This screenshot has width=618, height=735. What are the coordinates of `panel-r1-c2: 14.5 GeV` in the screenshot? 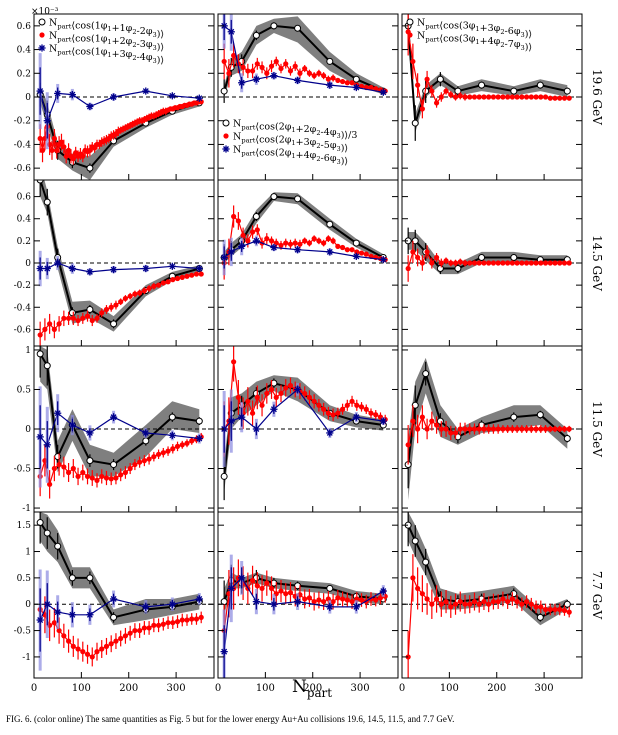 It's located at (502, 263).